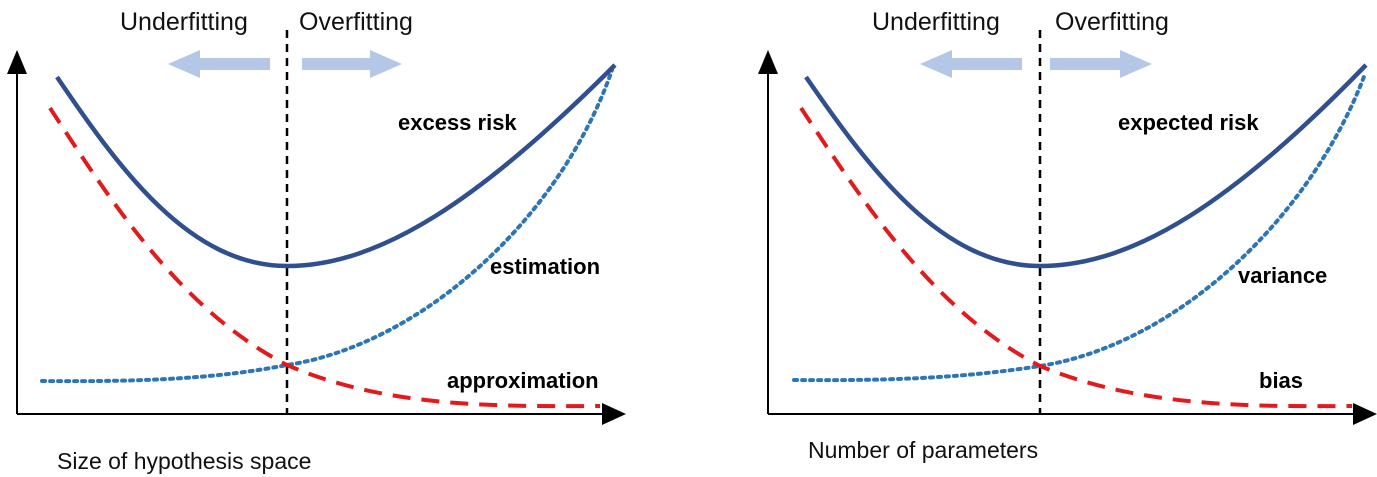 The height and width of the screenshot is (477, 1377). What do you see at coordinates (1101, 64) in the screenshot?
I see `right-overfitting-arrow` at bounding box center [1101, 64].